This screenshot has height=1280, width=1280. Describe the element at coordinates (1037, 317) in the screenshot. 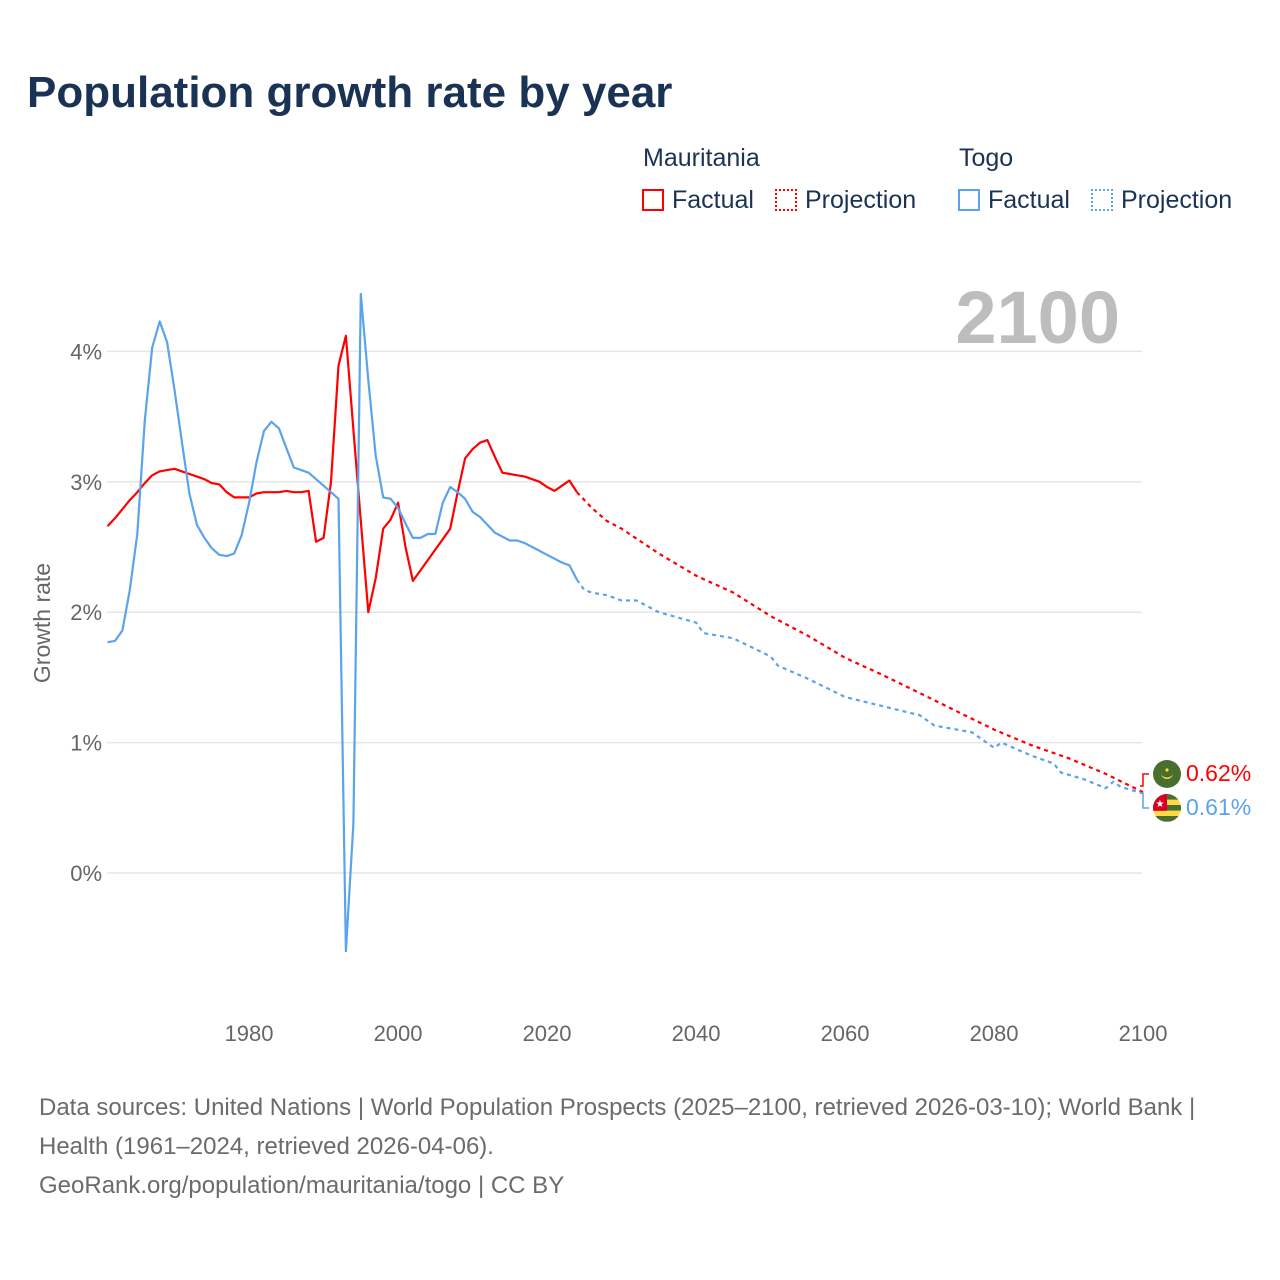

I see `current-year-label: 2100` at that location.